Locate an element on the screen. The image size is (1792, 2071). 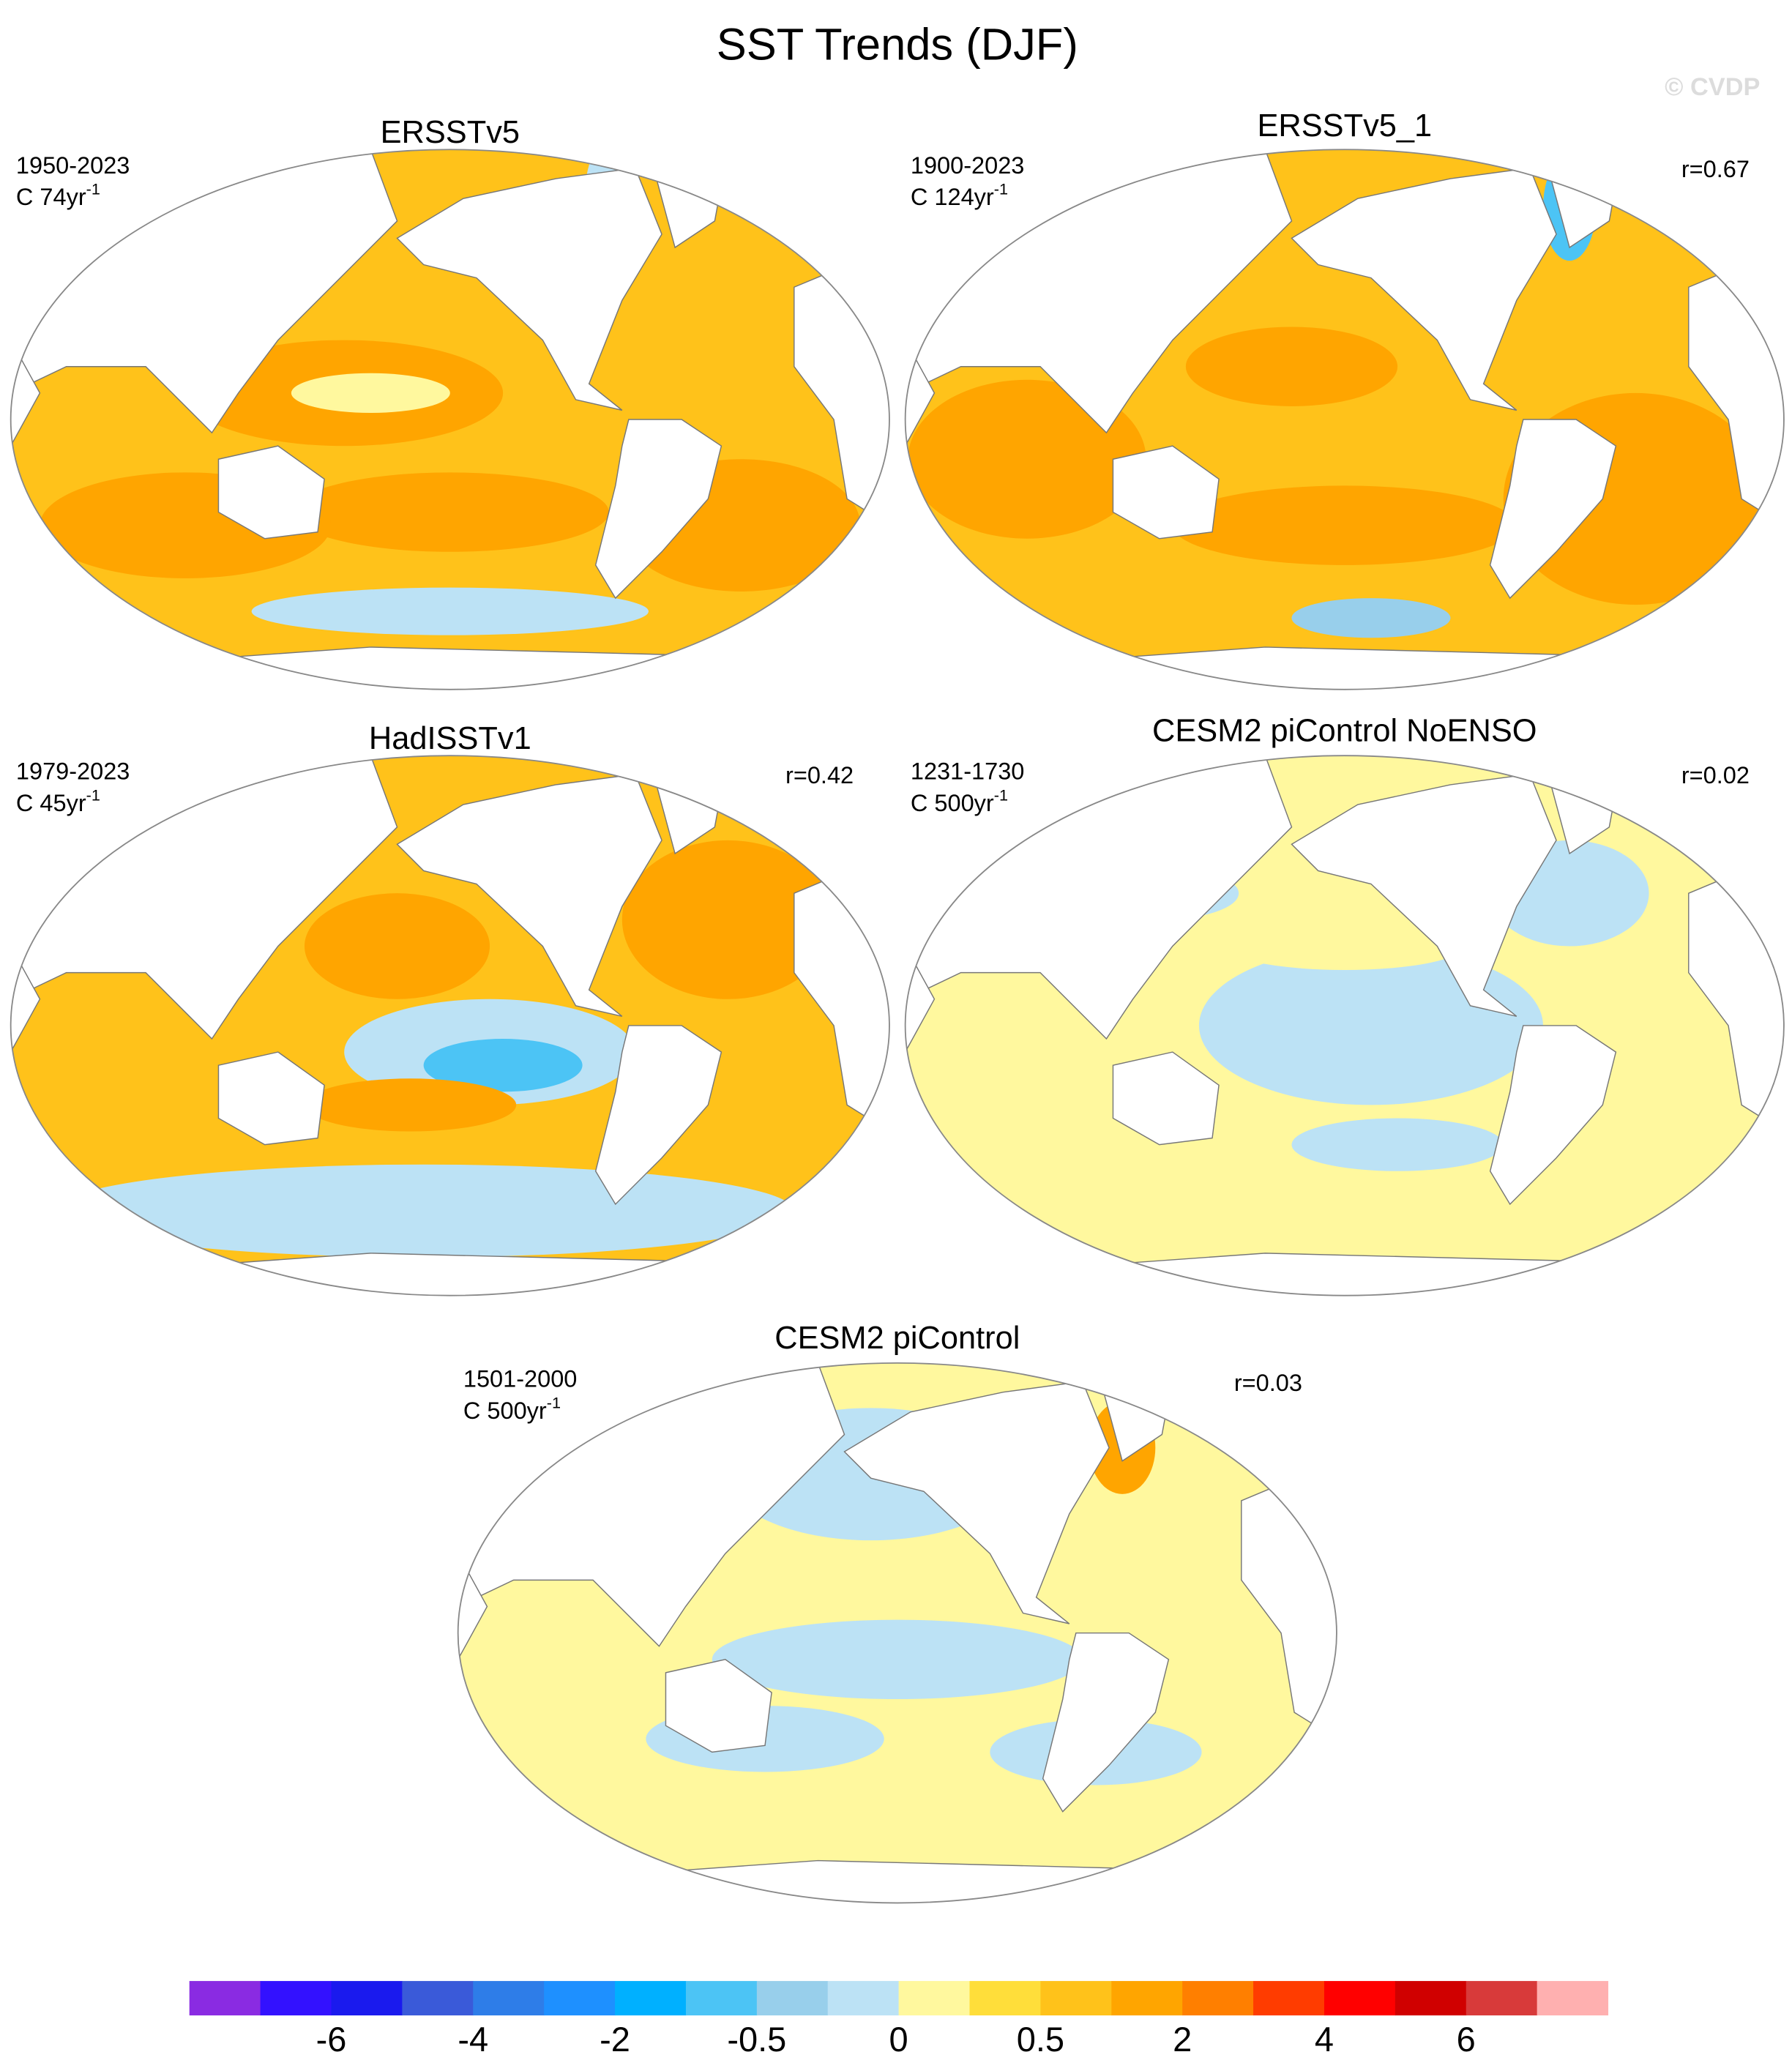
panel-scale: C 45yr-1 is located at coordinates (58, 801).